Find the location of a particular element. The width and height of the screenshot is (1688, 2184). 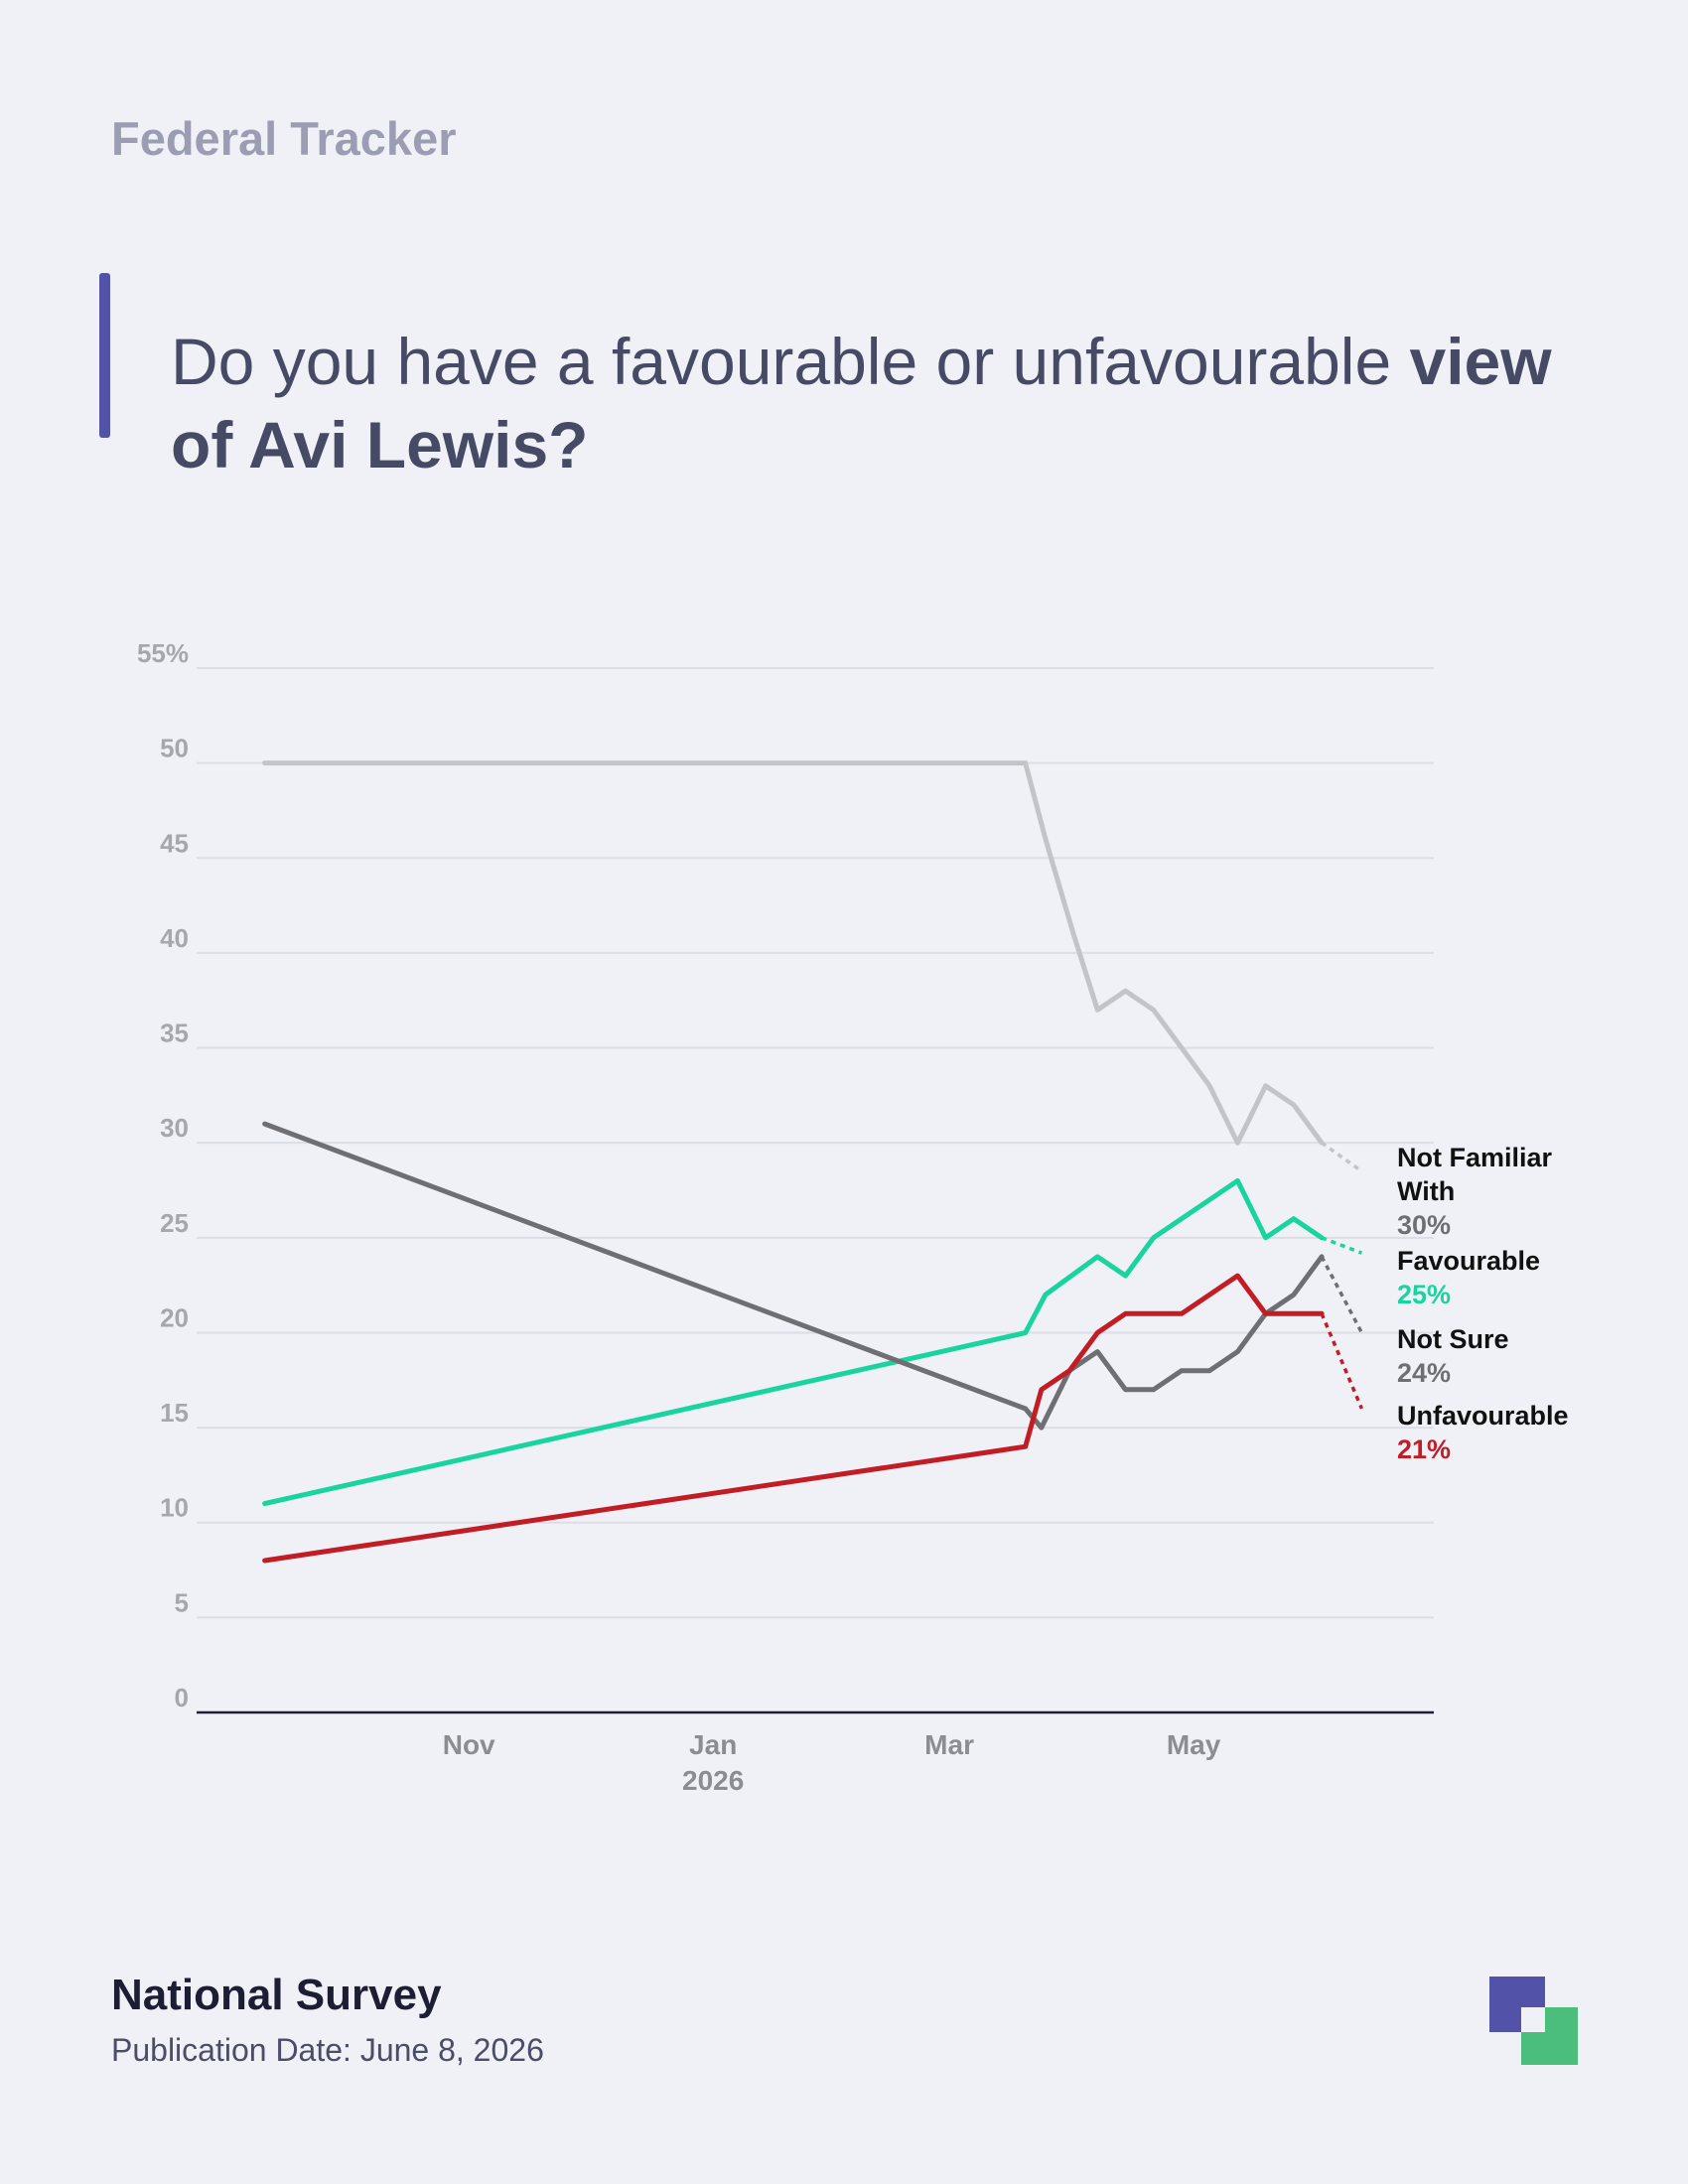

series-value-not-sure: 24% is located at coordinates (1424, 1373).